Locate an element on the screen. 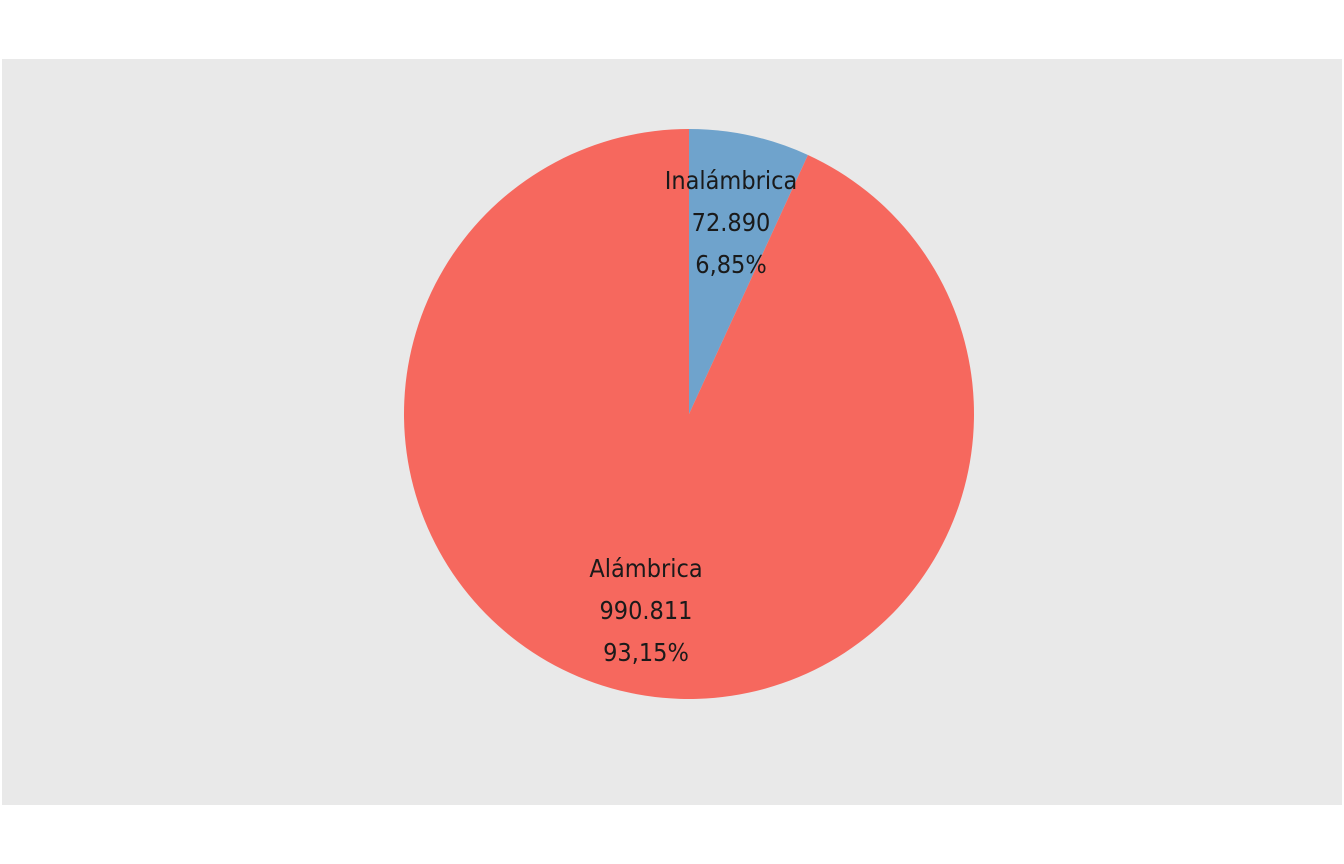 Image resolution: width=1344 pixels, height=864 pixels. slice-label-alambrica: Alámbrica 990.811 93,15% is located at coordinates (645, 610).